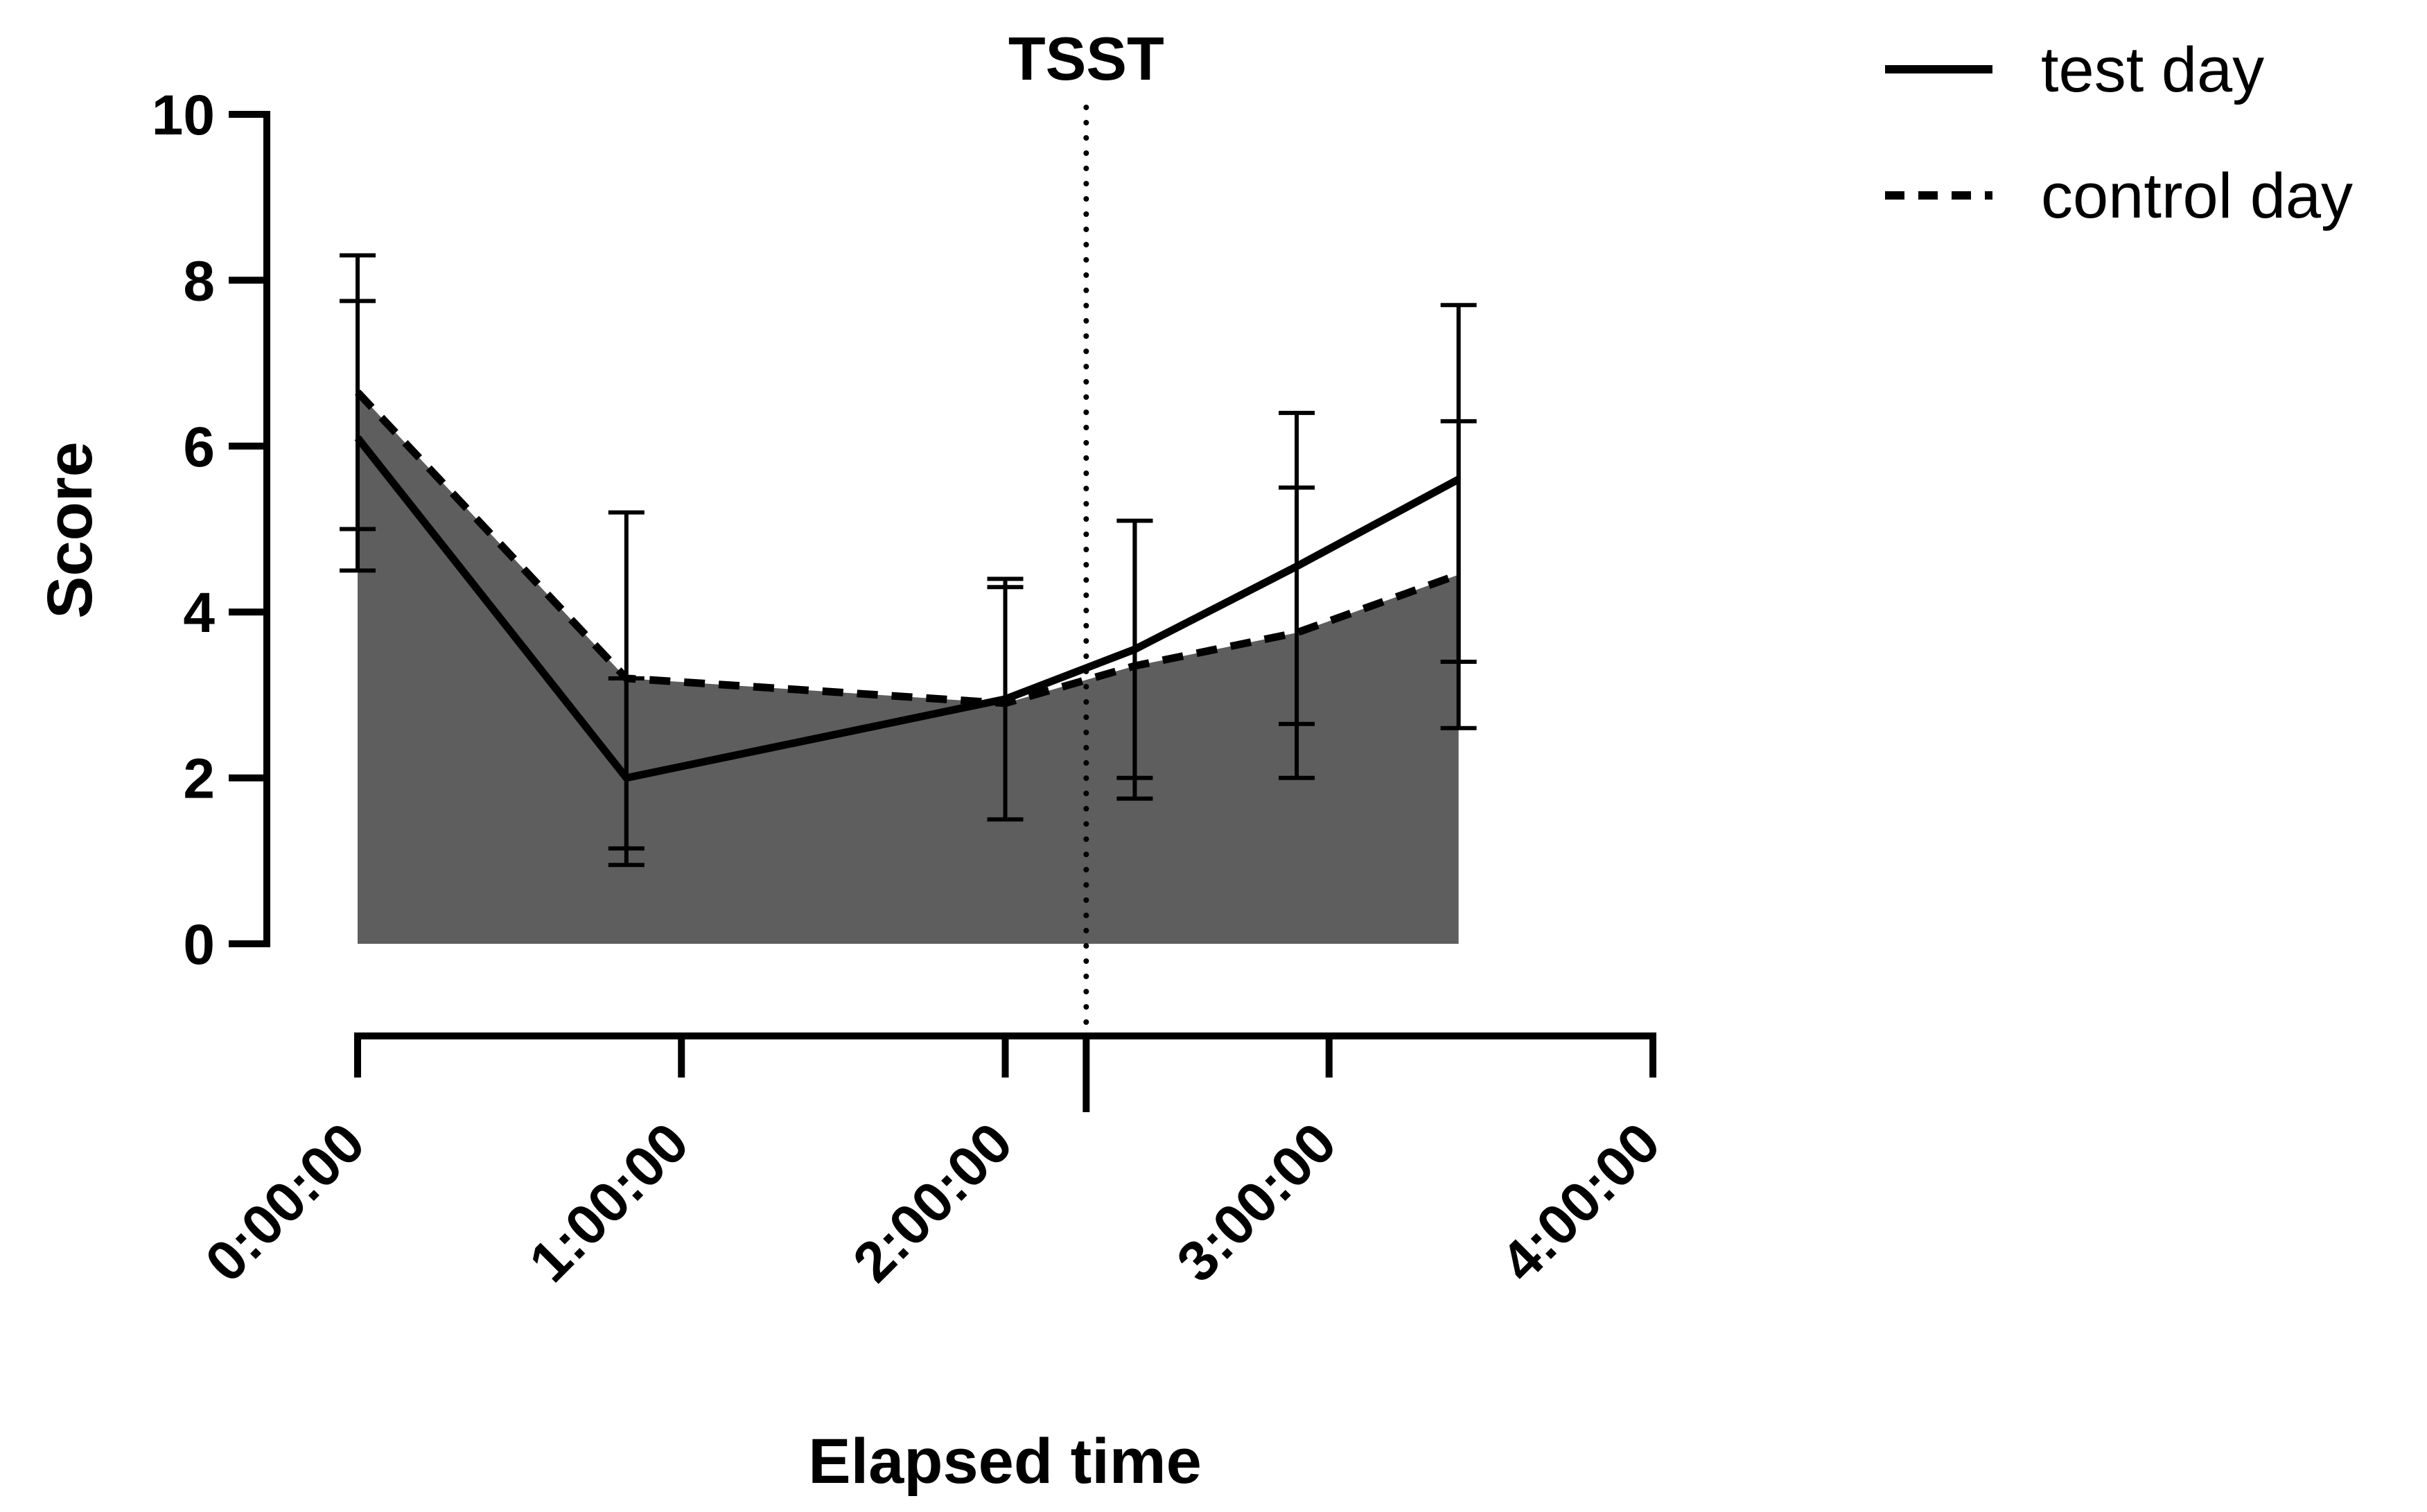 Image resolution: width=2427 pixels, height=1512 pixels. I want to click on y-tick-label: 10, so click(183, 115).